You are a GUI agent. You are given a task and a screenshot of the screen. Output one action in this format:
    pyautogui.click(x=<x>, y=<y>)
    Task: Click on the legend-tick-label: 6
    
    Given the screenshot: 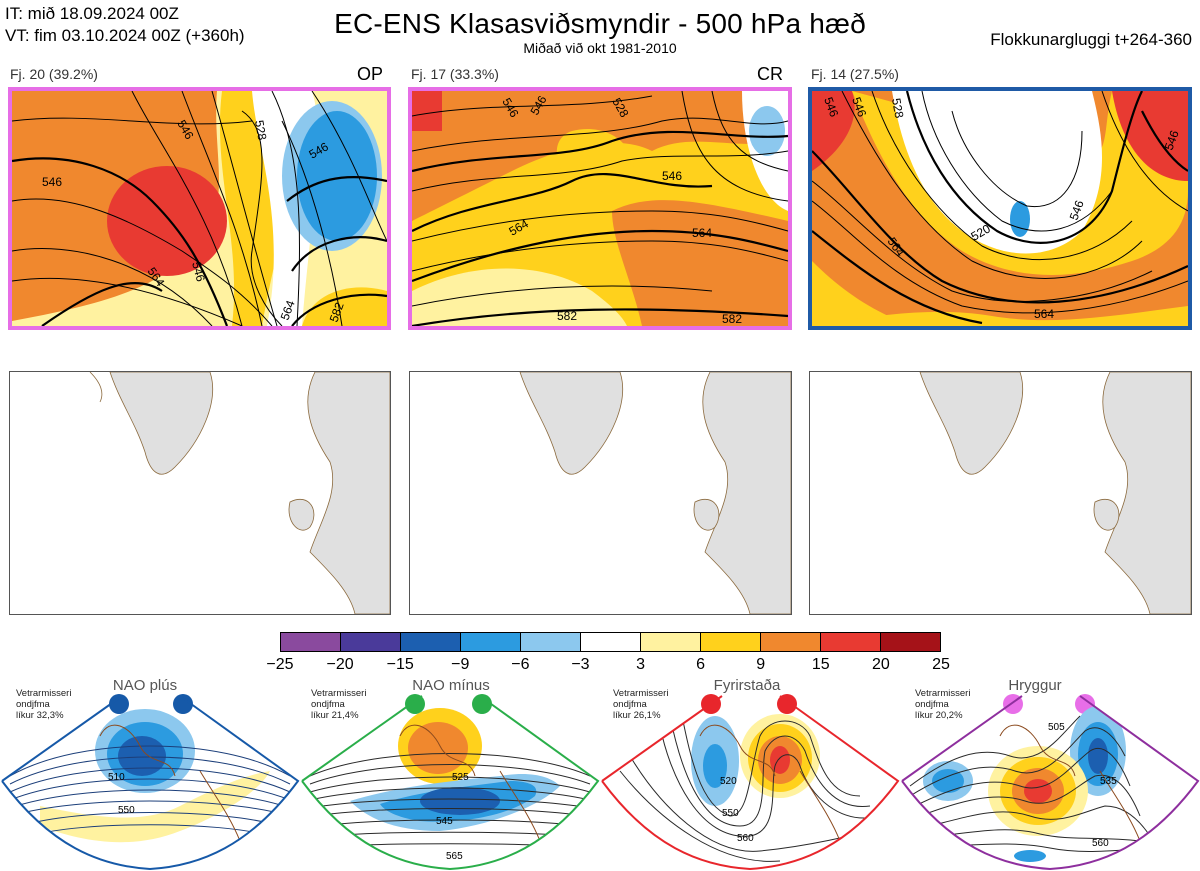 What is the action you would take?
    pyautogui.click(x=701, y=664)
    